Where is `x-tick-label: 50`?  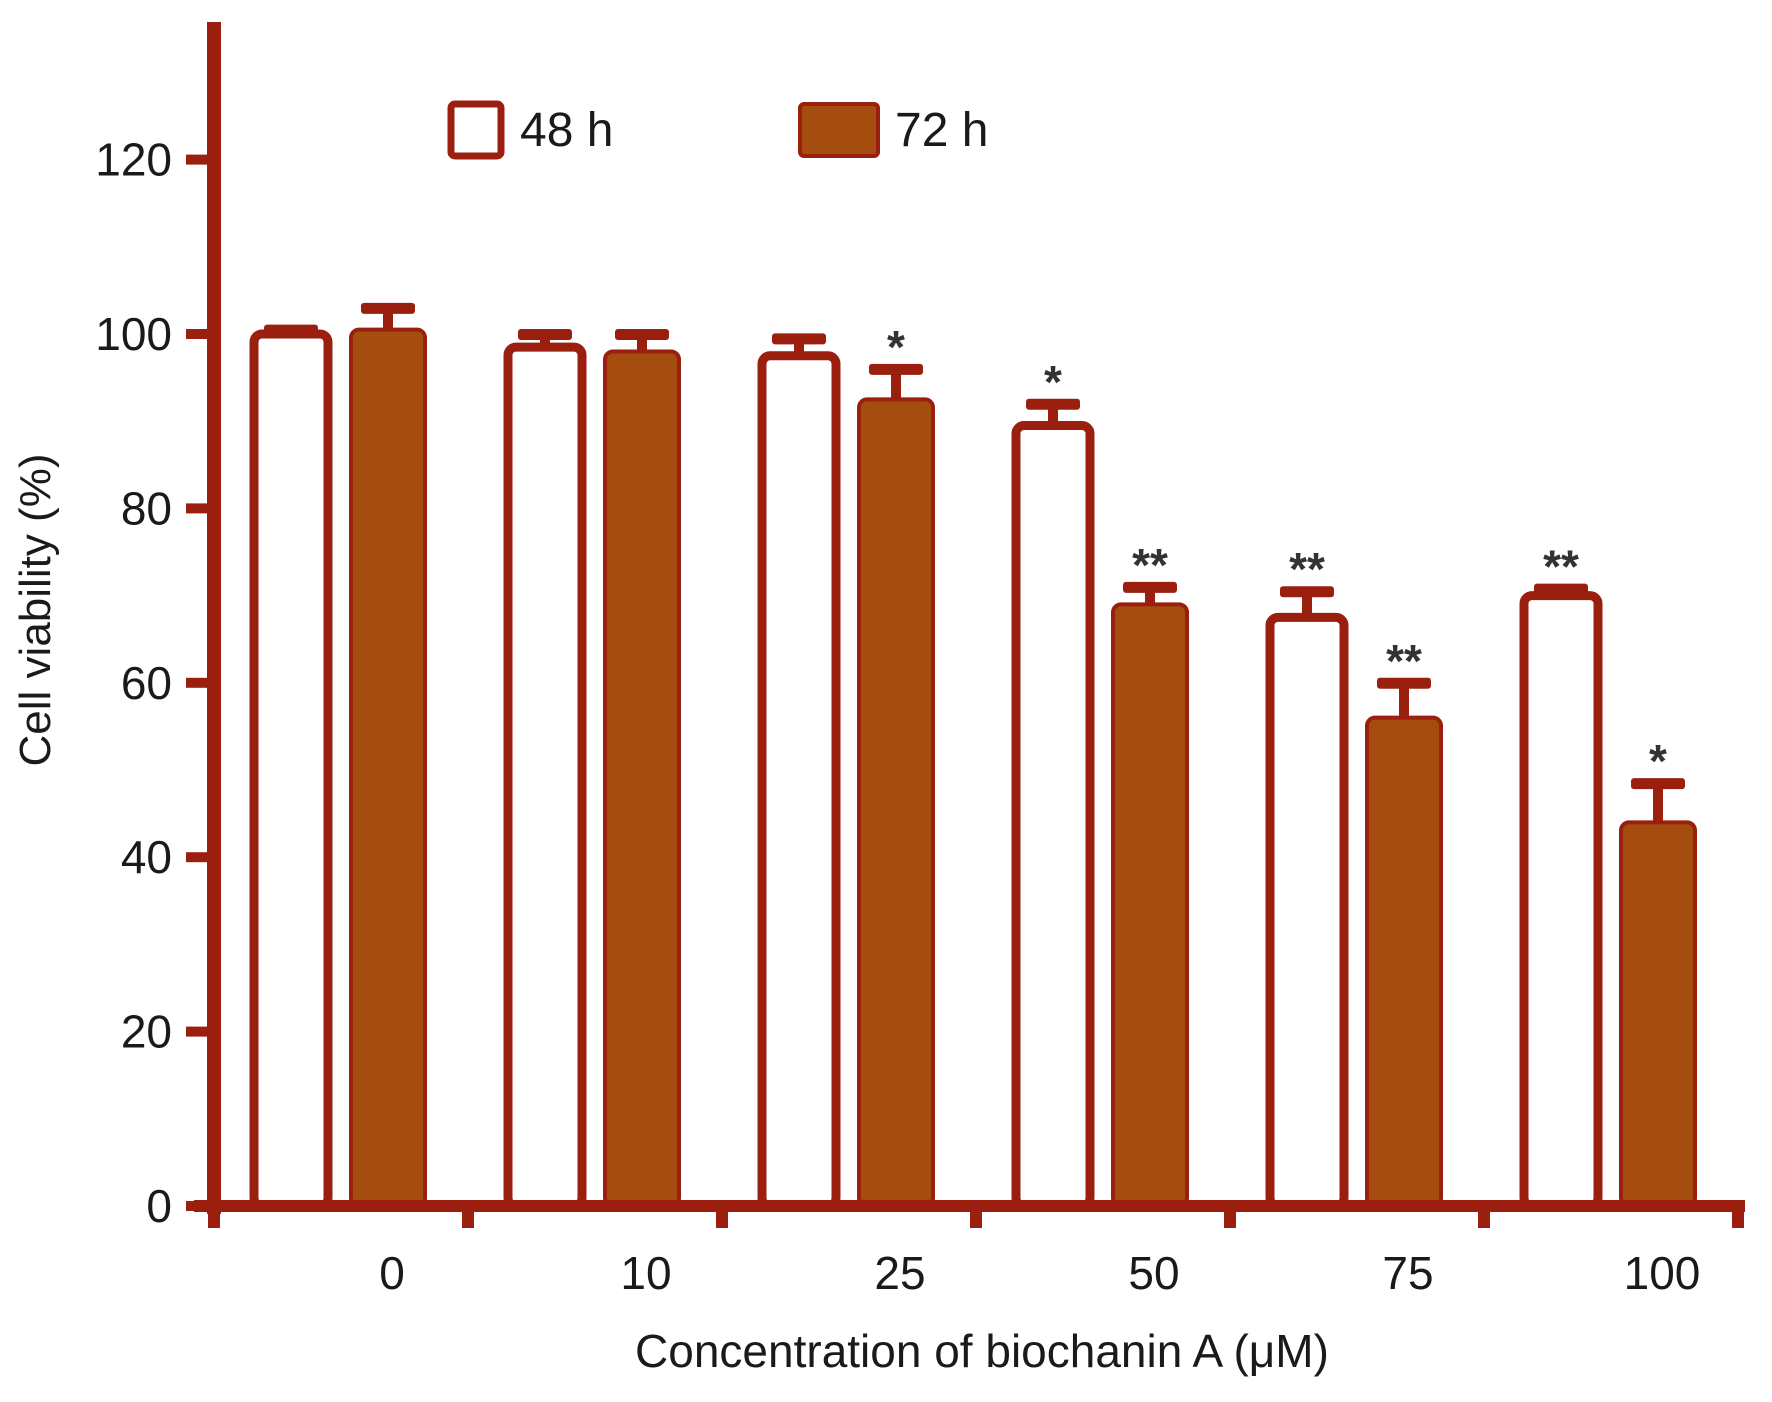 x-tick-label: 50 is located at coordinates (1153, 1273).